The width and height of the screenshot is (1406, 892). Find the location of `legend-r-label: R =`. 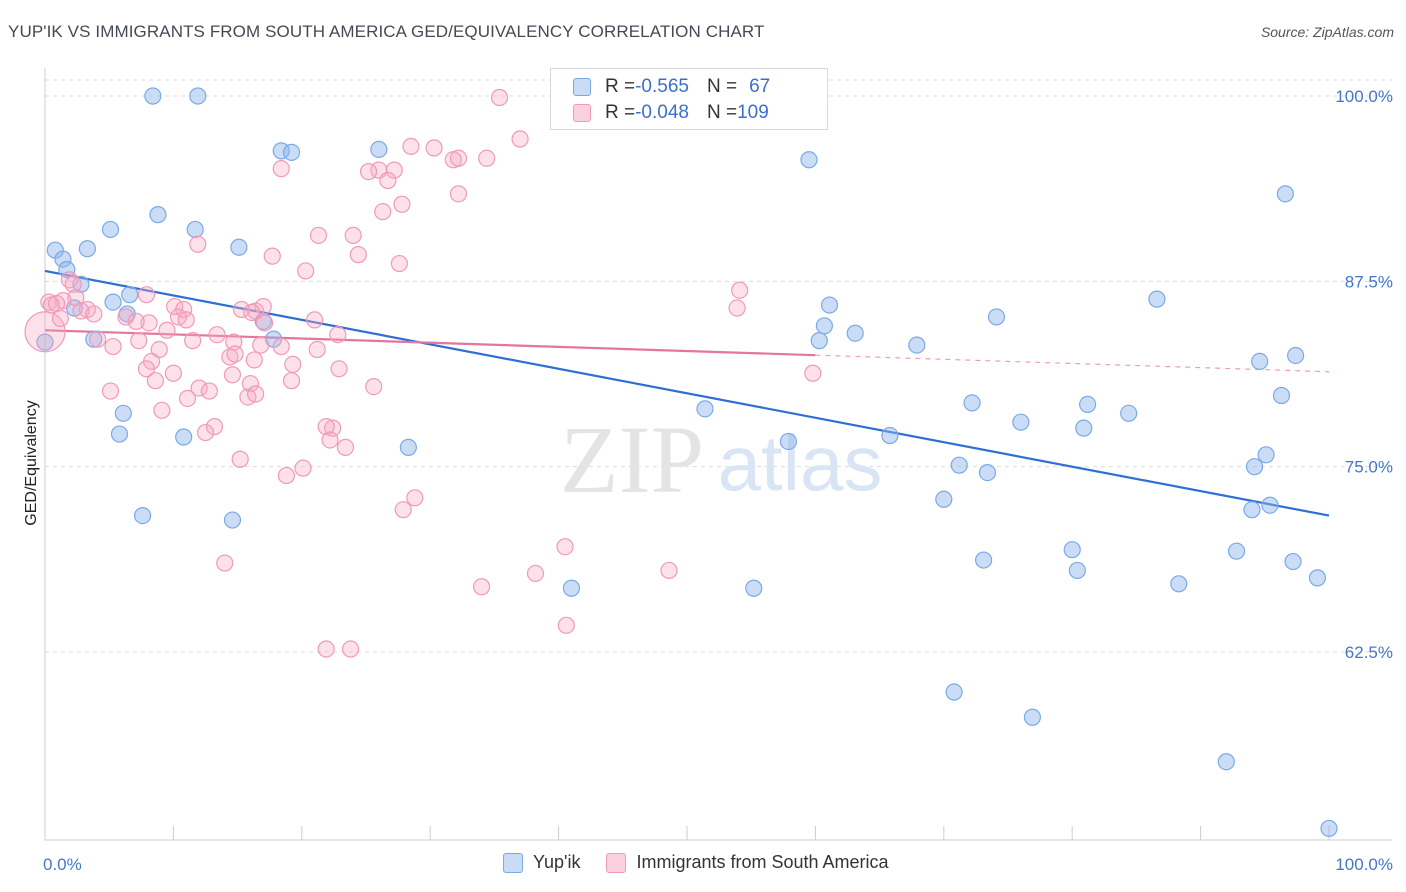

legend-r-label: R = is located at coordinates (620, 112).